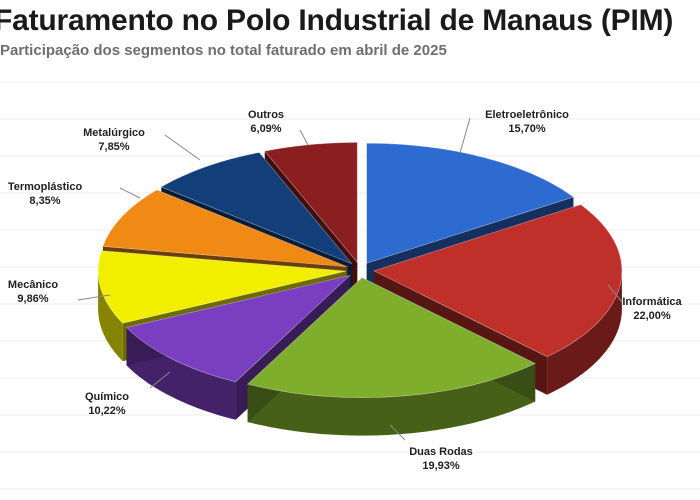 Image resolution: width=700 pixels, height=500 pixels. What do you see at coordinates (110, 316) in the screenshot?
I see `slice-wall-mec-nico` at bounding box center [110, 316].